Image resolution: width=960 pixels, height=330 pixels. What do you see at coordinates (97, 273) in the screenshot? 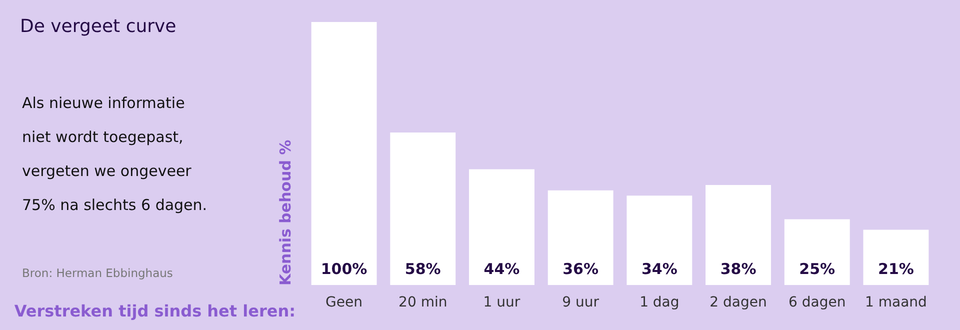
I see `text: Bron: Herman Ebbinghaus` at bounding box center [97, 273].